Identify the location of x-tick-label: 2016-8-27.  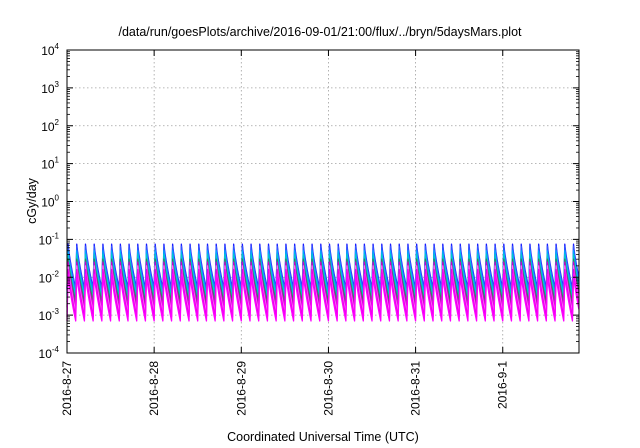
(67, 388).